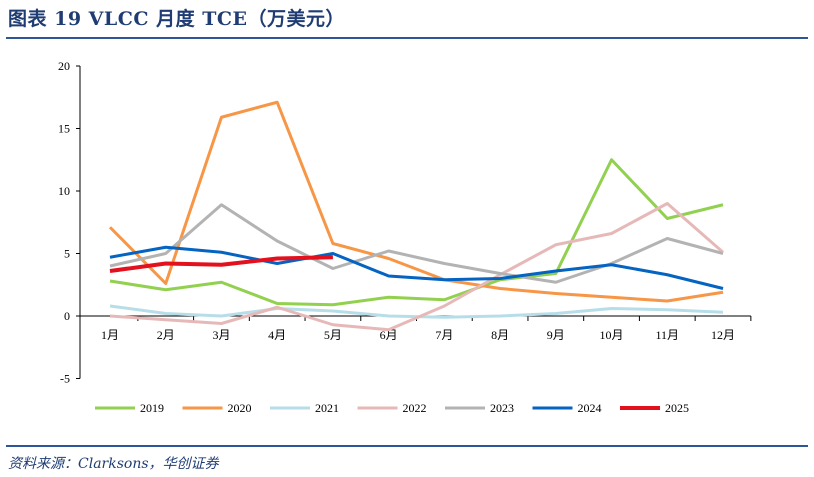  Describe the element at coordinates (64, 129) in the screenshot. I see `y-tick-label: 15` at that location.